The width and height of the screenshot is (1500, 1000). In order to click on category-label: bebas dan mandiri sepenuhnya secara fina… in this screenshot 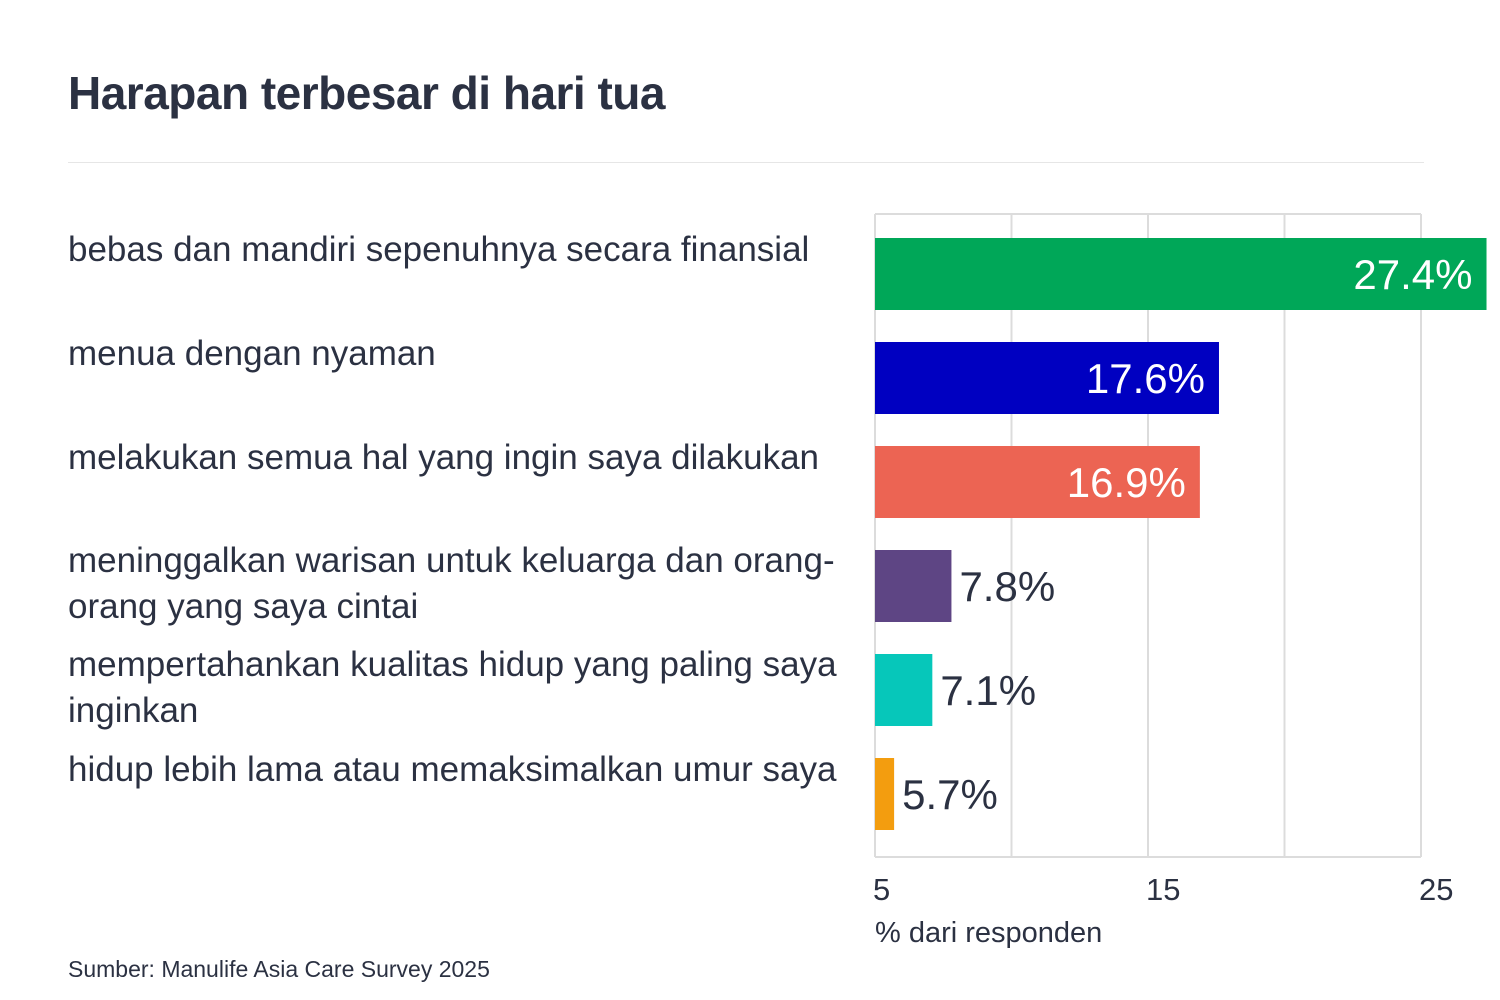, I will do `click(439, 249)`.